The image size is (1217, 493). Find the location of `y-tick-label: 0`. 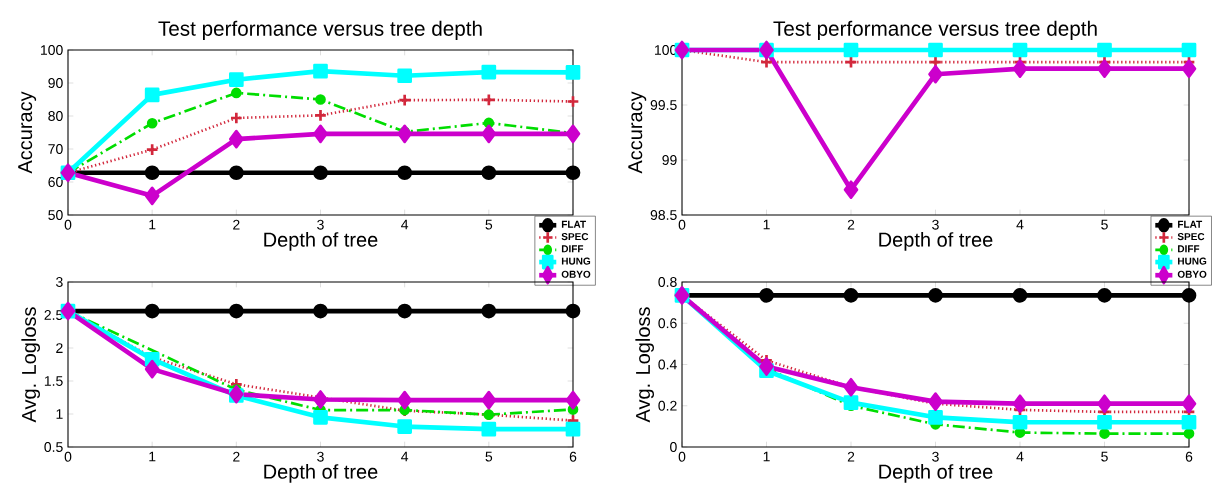

y-tick-label: 0 is located at coordinates (673, 447).